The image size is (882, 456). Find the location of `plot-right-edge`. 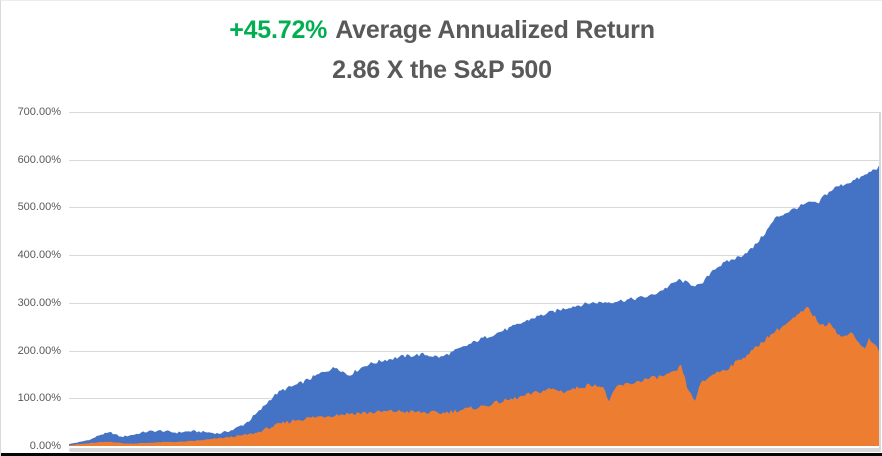

plot-right-edge is located at coordinates (880, 282).